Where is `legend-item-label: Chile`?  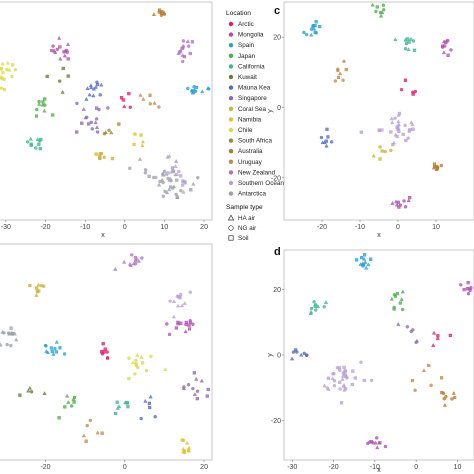
legend-item-label: Chile is located at coordinates (245, 130).